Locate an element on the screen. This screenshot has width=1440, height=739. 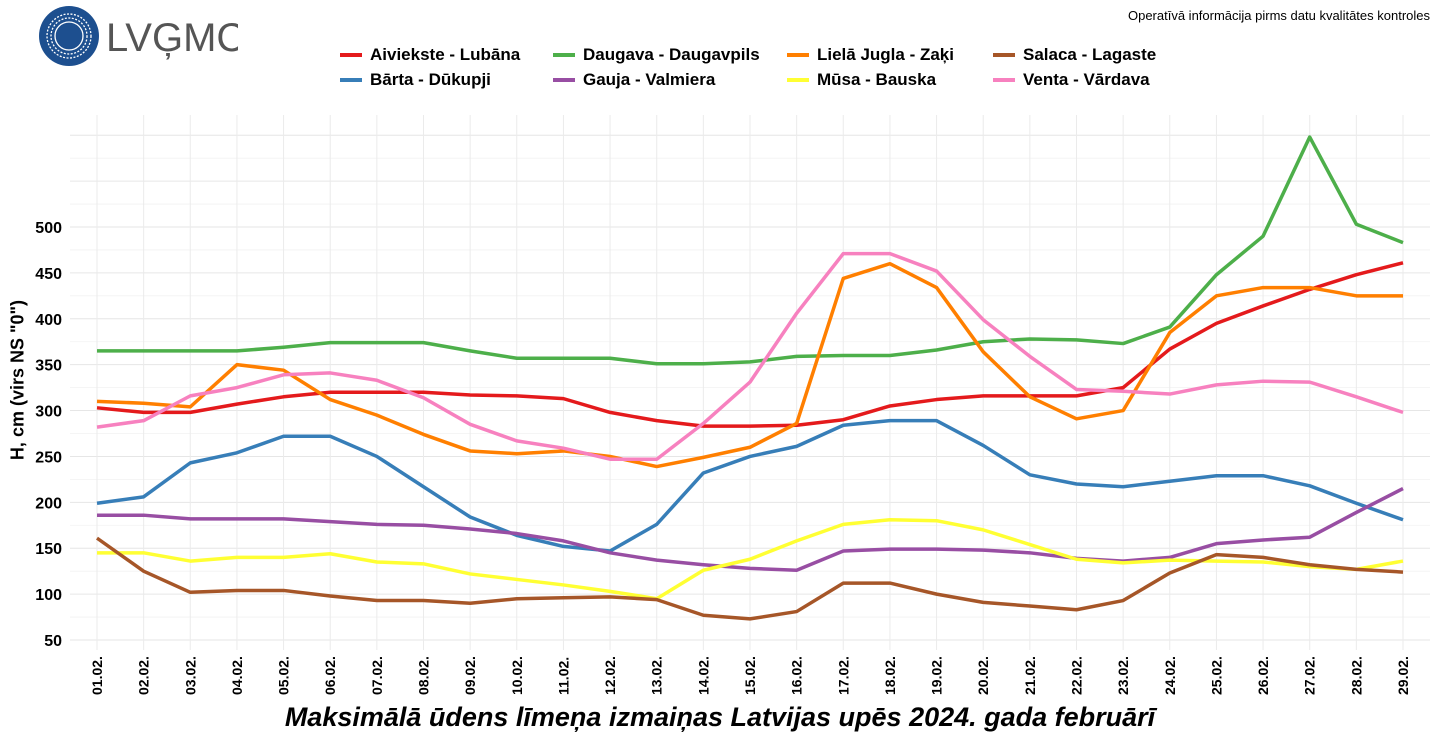
x-tick-label: 15.02. is located at coordinates (750, 675).